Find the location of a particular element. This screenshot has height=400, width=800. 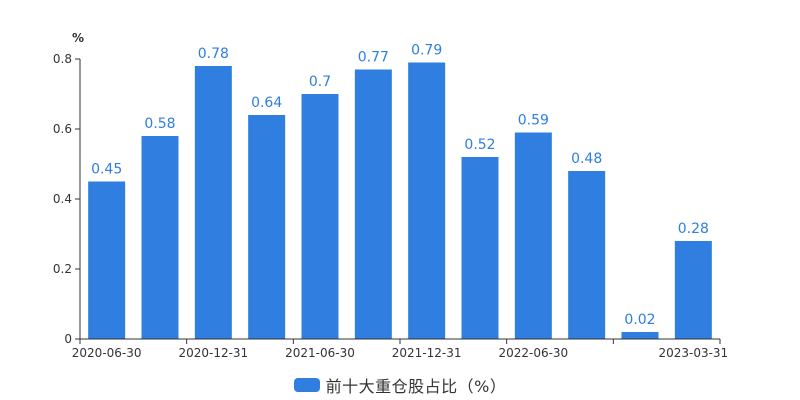

x-tick-label: 2021-12-31 is located at coordinates (427, 353).